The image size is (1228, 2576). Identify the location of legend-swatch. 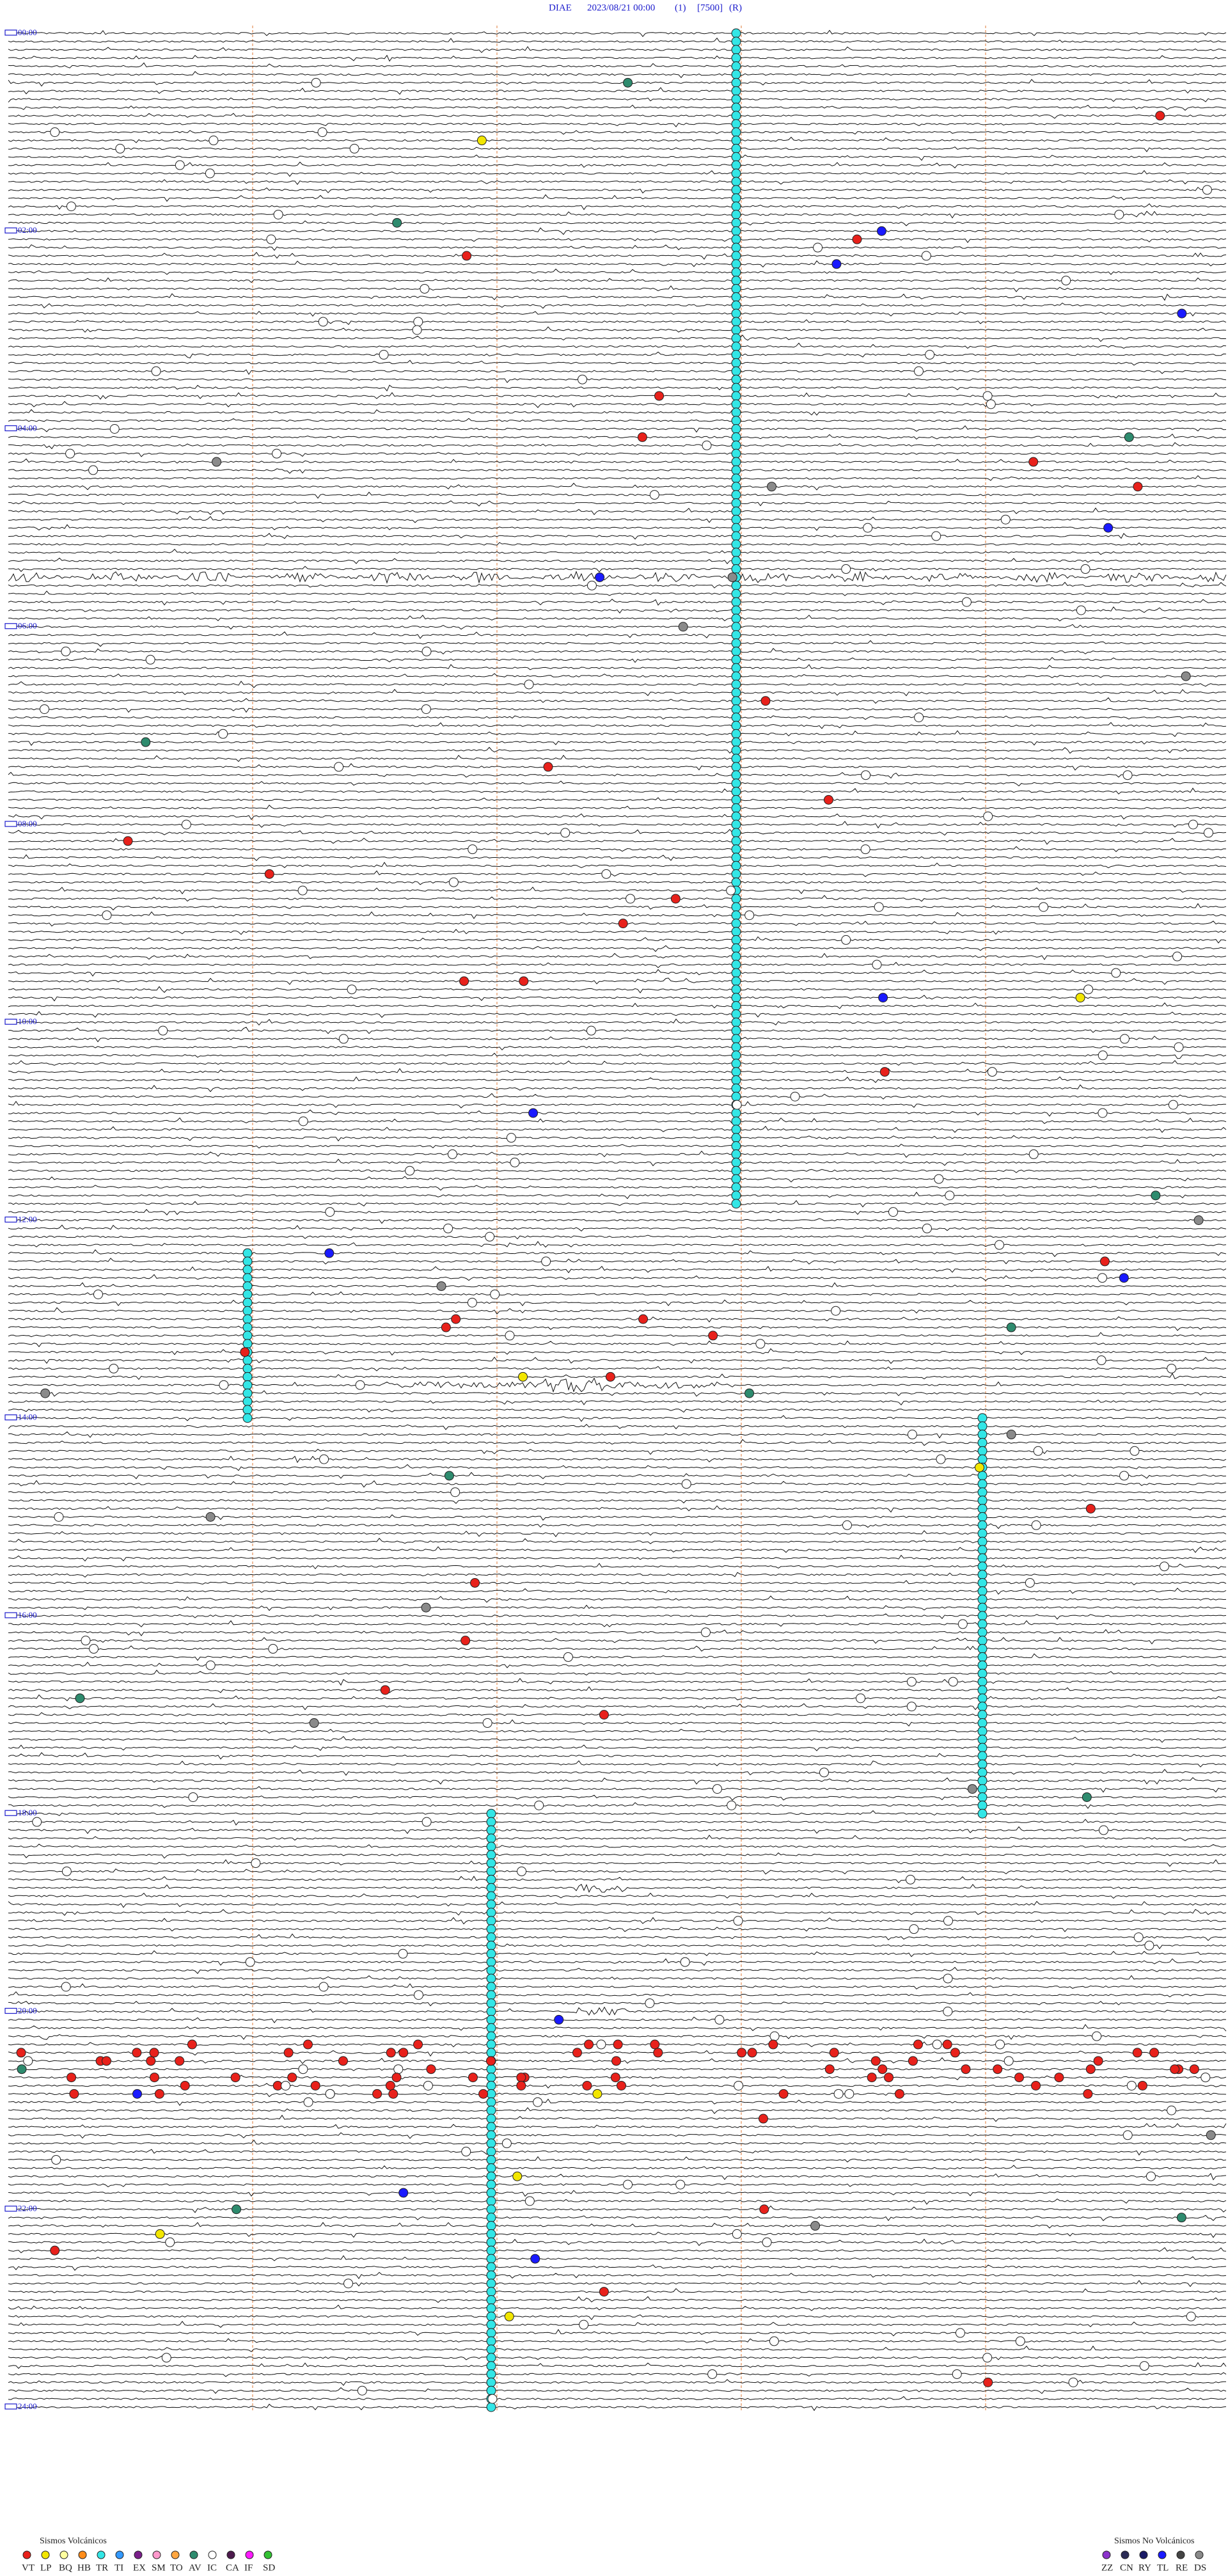
(82, 2554).